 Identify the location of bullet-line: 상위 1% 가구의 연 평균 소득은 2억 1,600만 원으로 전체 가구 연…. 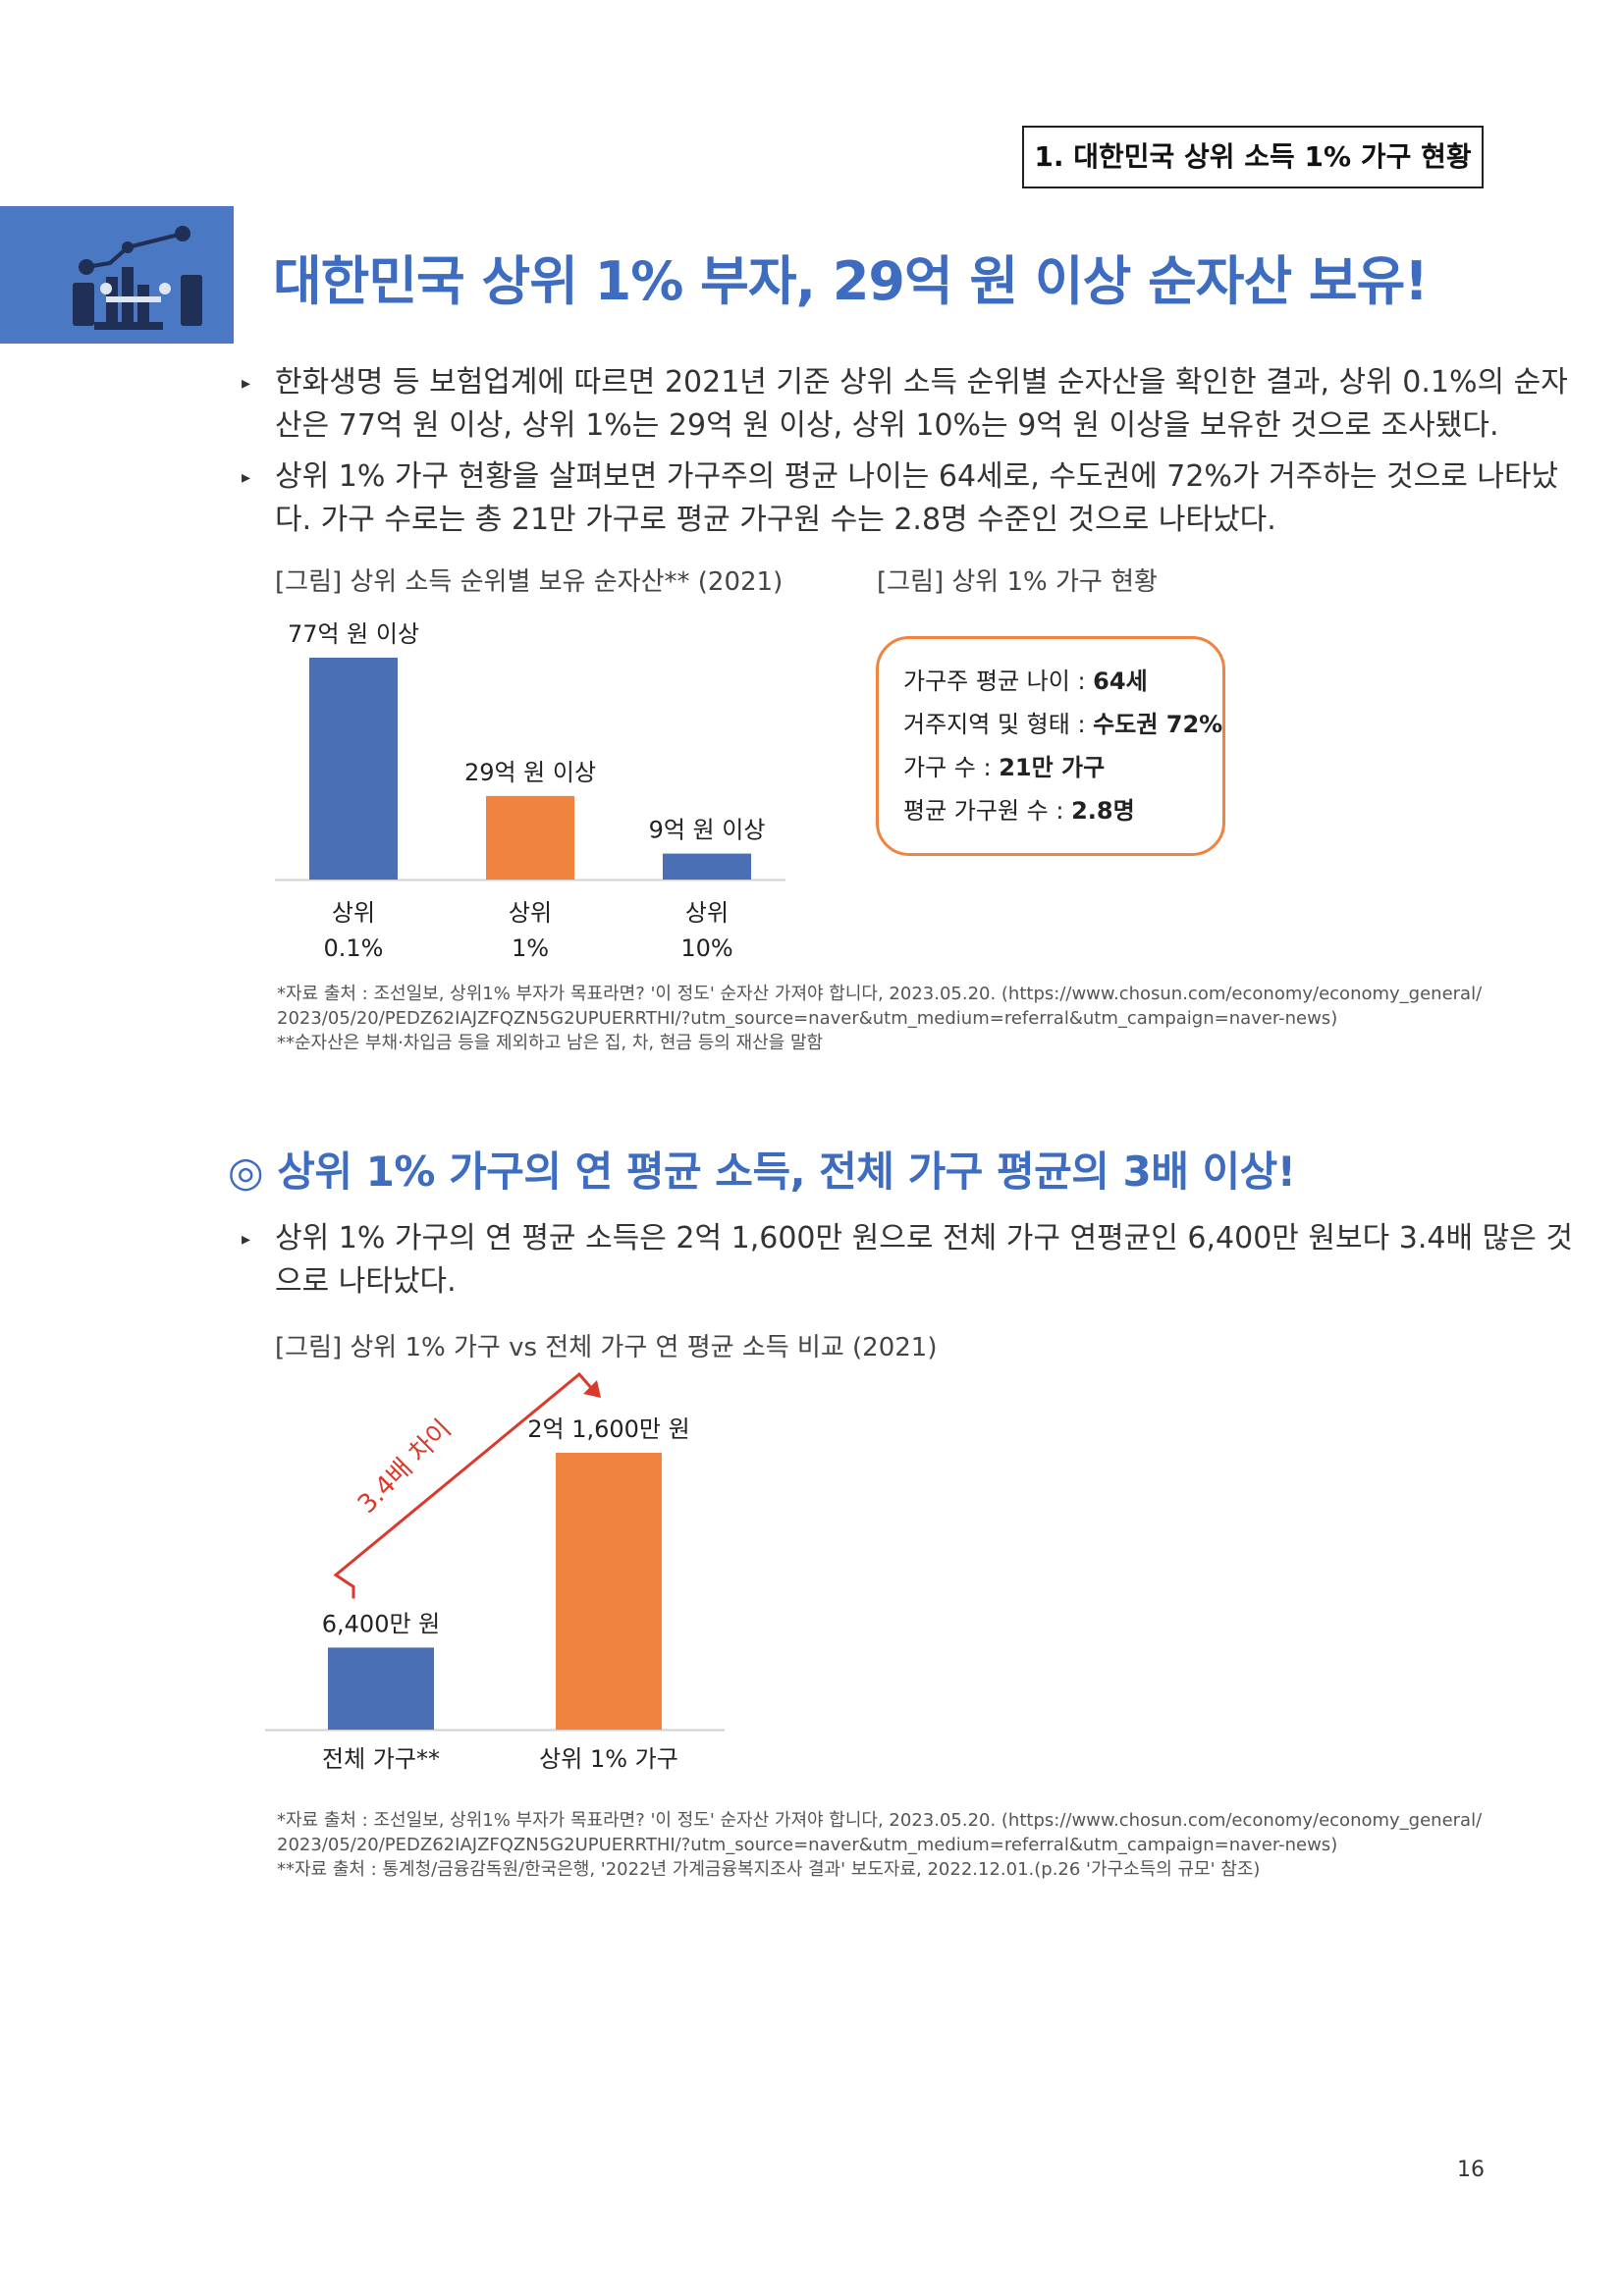
(924, 1238).